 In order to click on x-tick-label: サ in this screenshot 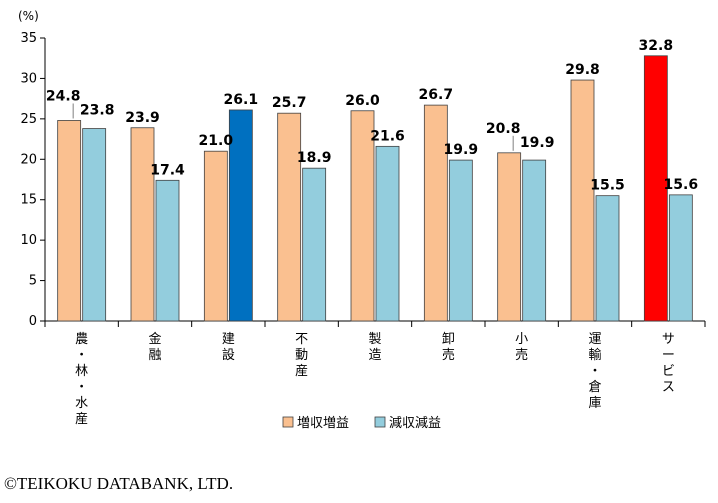, I will do `click(668, 339)`.